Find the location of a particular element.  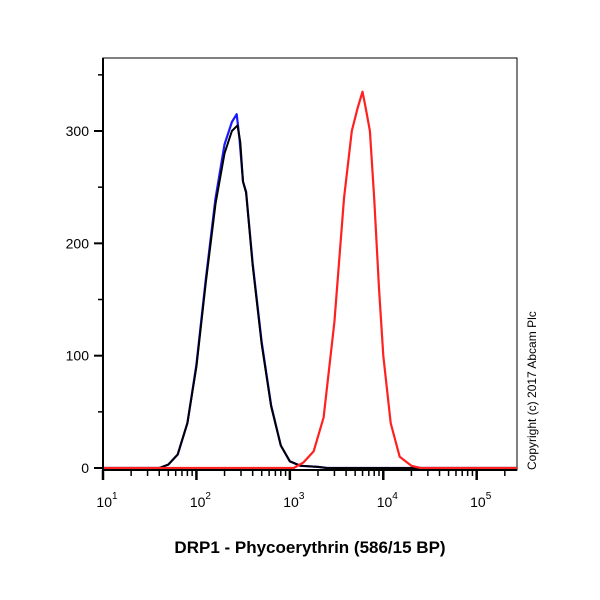

x-tick-label: 10² is located at coordinates (201, 500).